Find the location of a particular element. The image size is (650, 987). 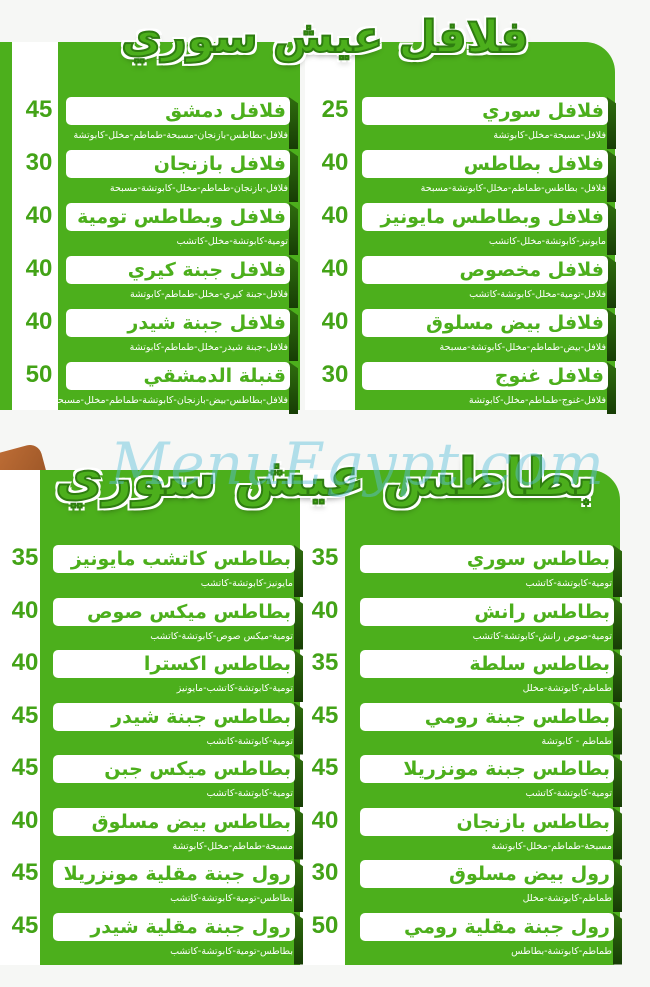

menu-item-name: قنبلة الدمشقي is located at coordinates (178, 376).